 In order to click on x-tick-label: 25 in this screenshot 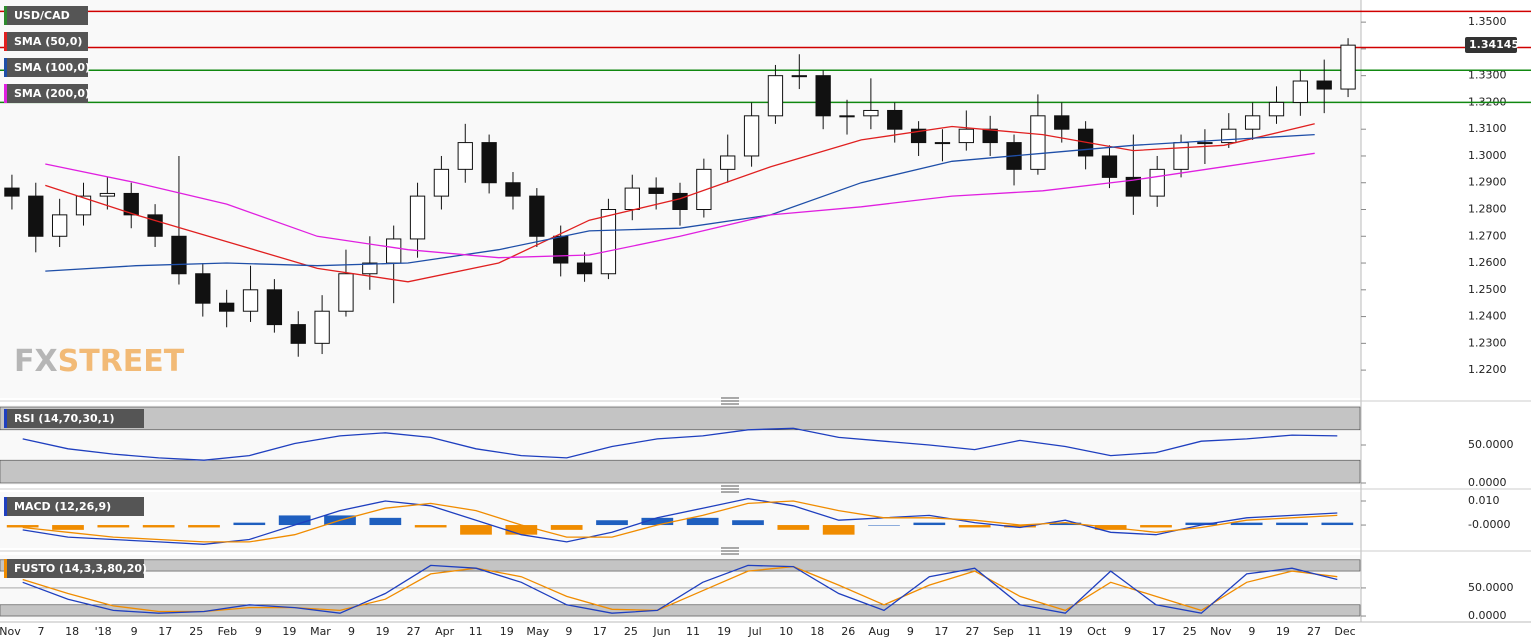, I will do `click(1190, 631)`.